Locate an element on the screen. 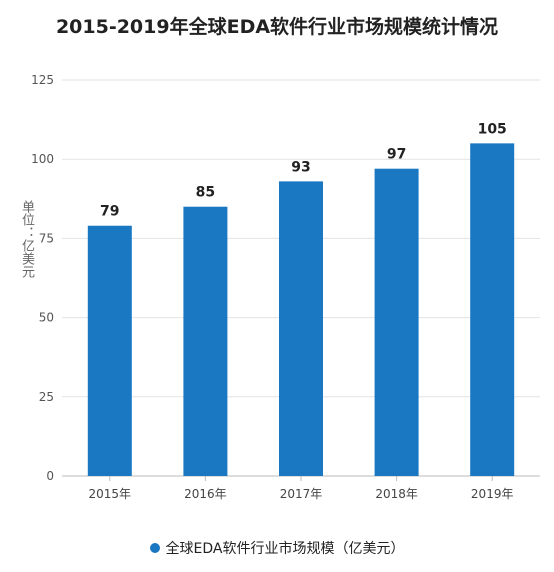 The image size is (554, 572). data-label: 105 is located at coordinates (492, 129).